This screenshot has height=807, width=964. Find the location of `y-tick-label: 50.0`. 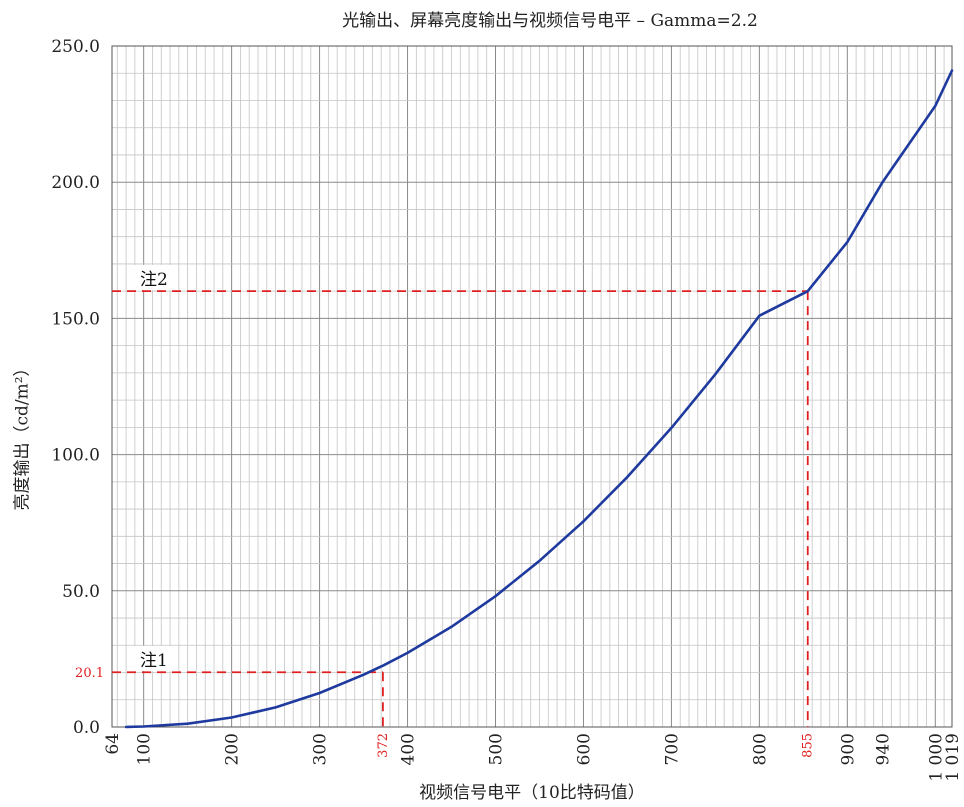

y-tick-label: 50.0 is located at coordinates (81, 592).